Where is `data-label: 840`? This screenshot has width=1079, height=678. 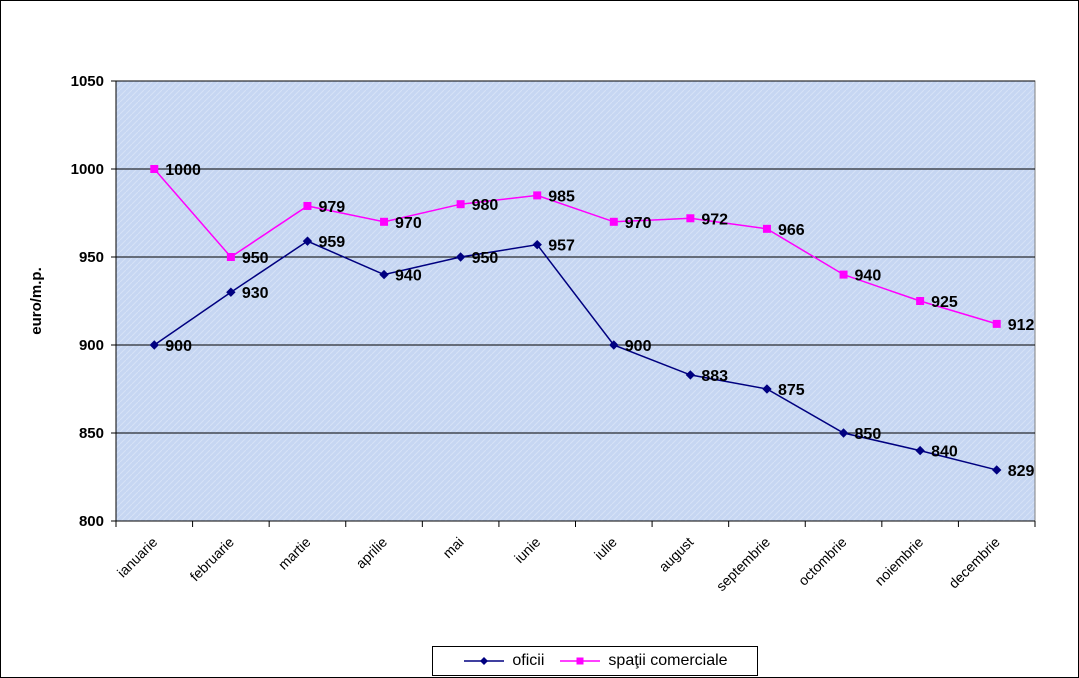 data-label: 840 is located at coordinates (944, 452).